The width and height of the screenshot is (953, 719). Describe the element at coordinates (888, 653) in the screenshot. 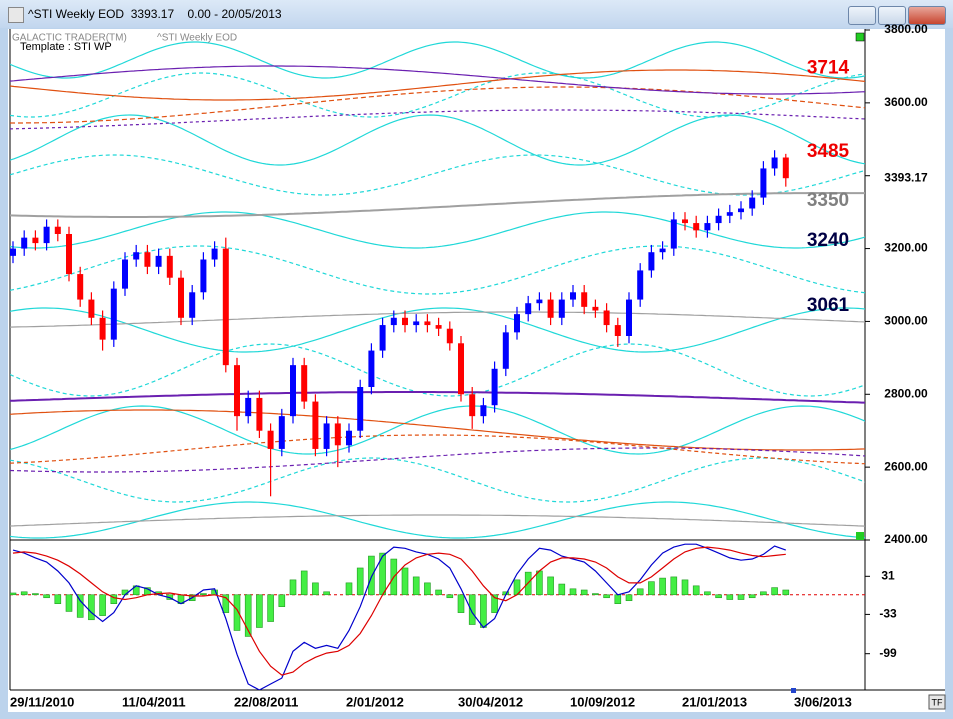

I see `y-tick-label: -99` at that location.